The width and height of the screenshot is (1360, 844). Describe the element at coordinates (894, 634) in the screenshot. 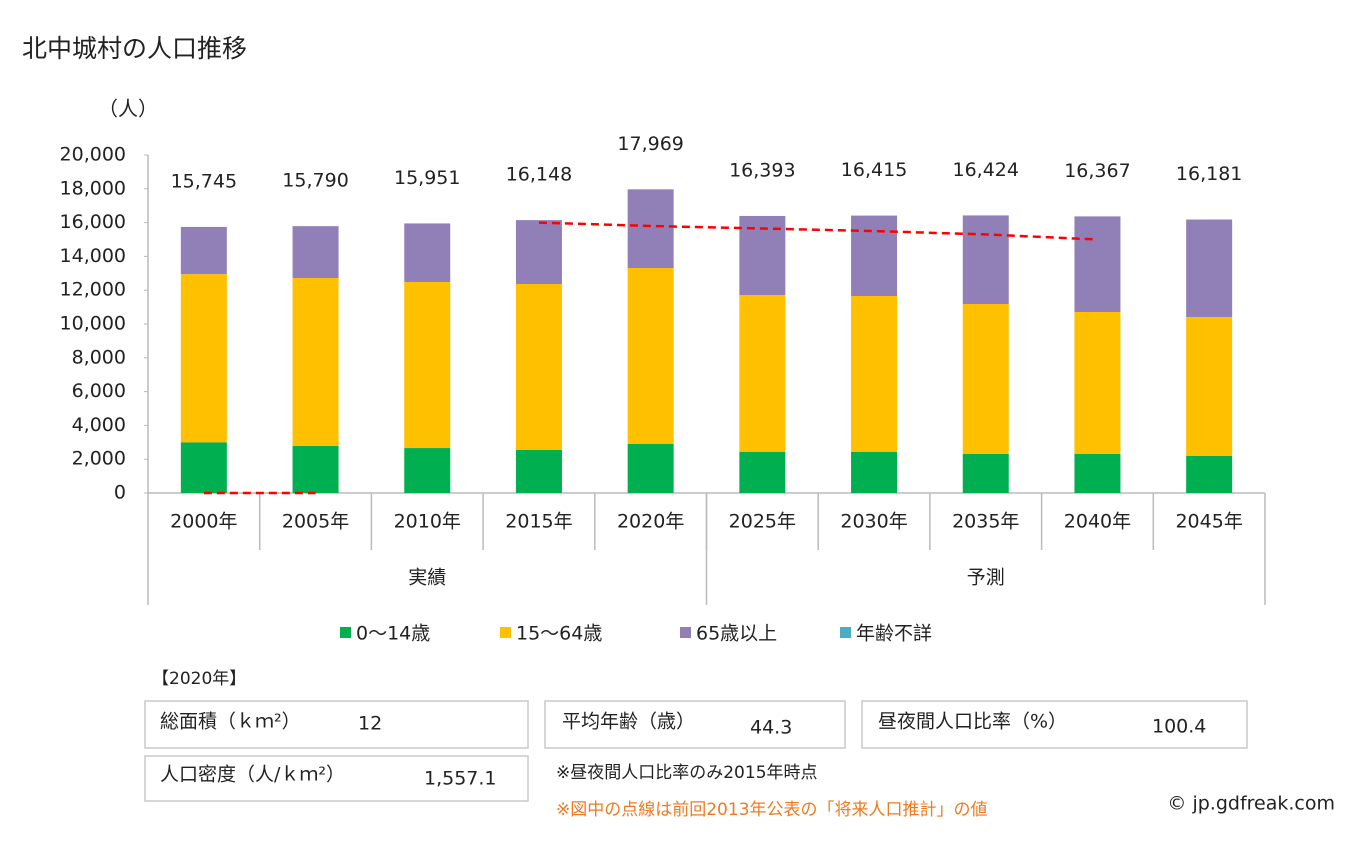

I see `legend-label: 年齢不詳` at that location.